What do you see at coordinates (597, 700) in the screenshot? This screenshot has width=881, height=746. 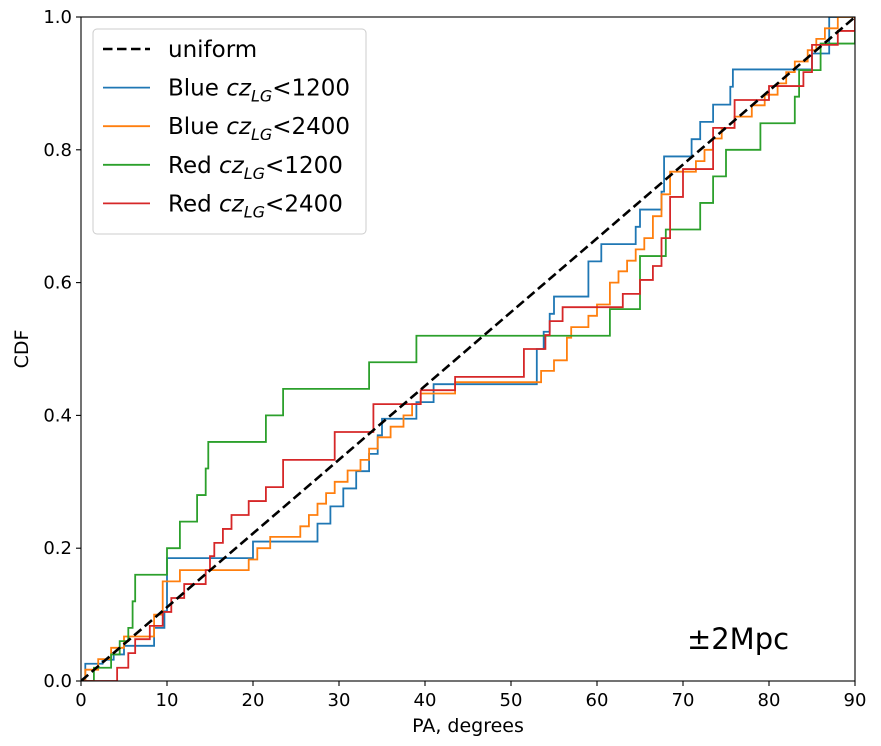 I see `x-tick-label: 60` at bounding box center [597, 700].